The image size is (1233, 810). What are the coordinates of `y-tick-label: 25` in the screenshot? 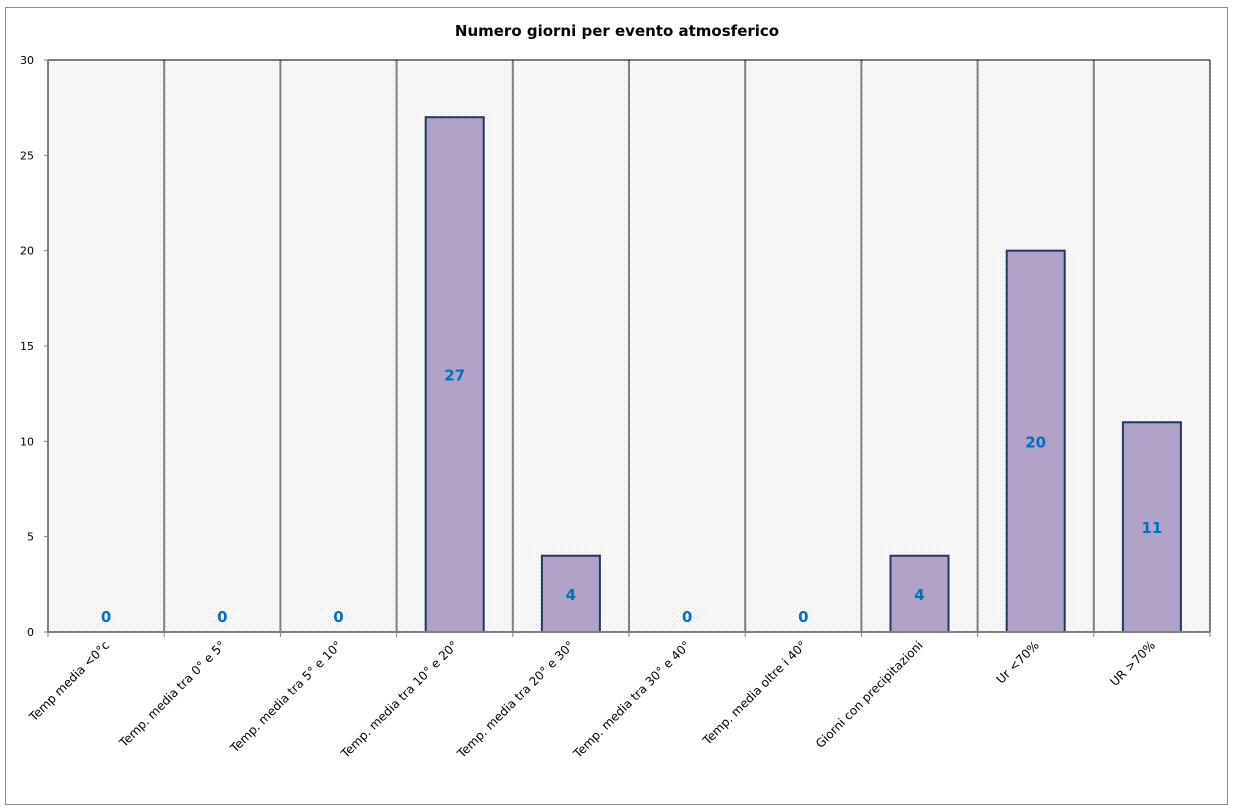 It's located at (27, 155).